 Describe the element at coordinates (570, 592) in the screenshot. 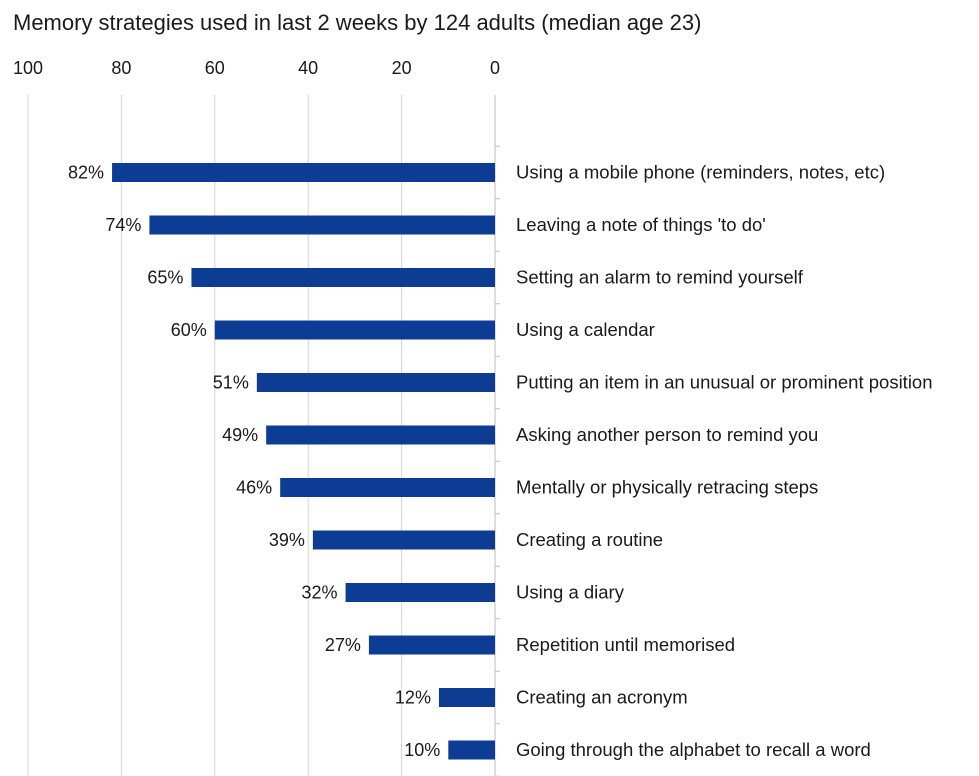

I see `category-label: Using a diary` at that location.